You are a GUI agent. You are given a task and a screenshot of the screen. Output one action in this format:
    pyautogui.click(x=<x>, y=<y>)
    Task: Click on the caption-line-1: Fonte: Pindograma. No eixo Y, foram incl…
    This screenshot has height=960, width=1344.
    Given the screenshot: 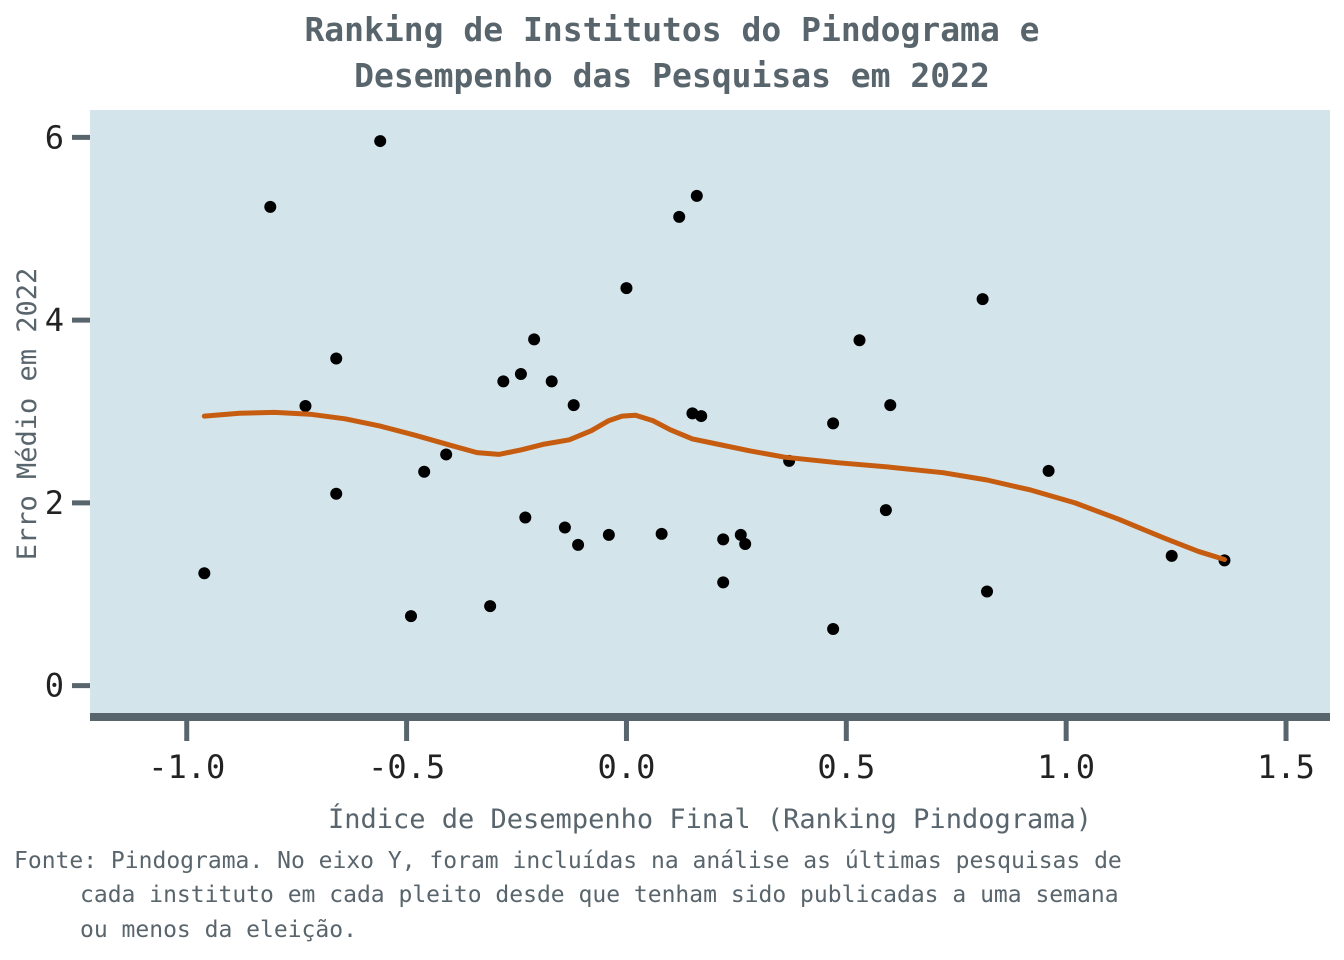 What is the action you would take?
    pyautogui.click(x=568, y=861)
    